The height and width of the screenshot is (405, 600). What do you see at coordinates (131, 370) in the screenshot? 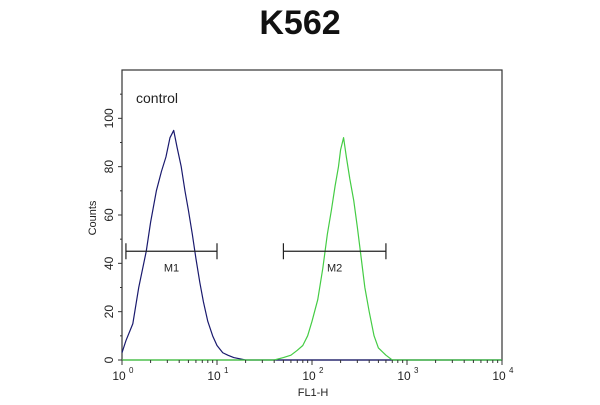
I see `x-tick-exponent: 0` at bounding box center [131, 370].